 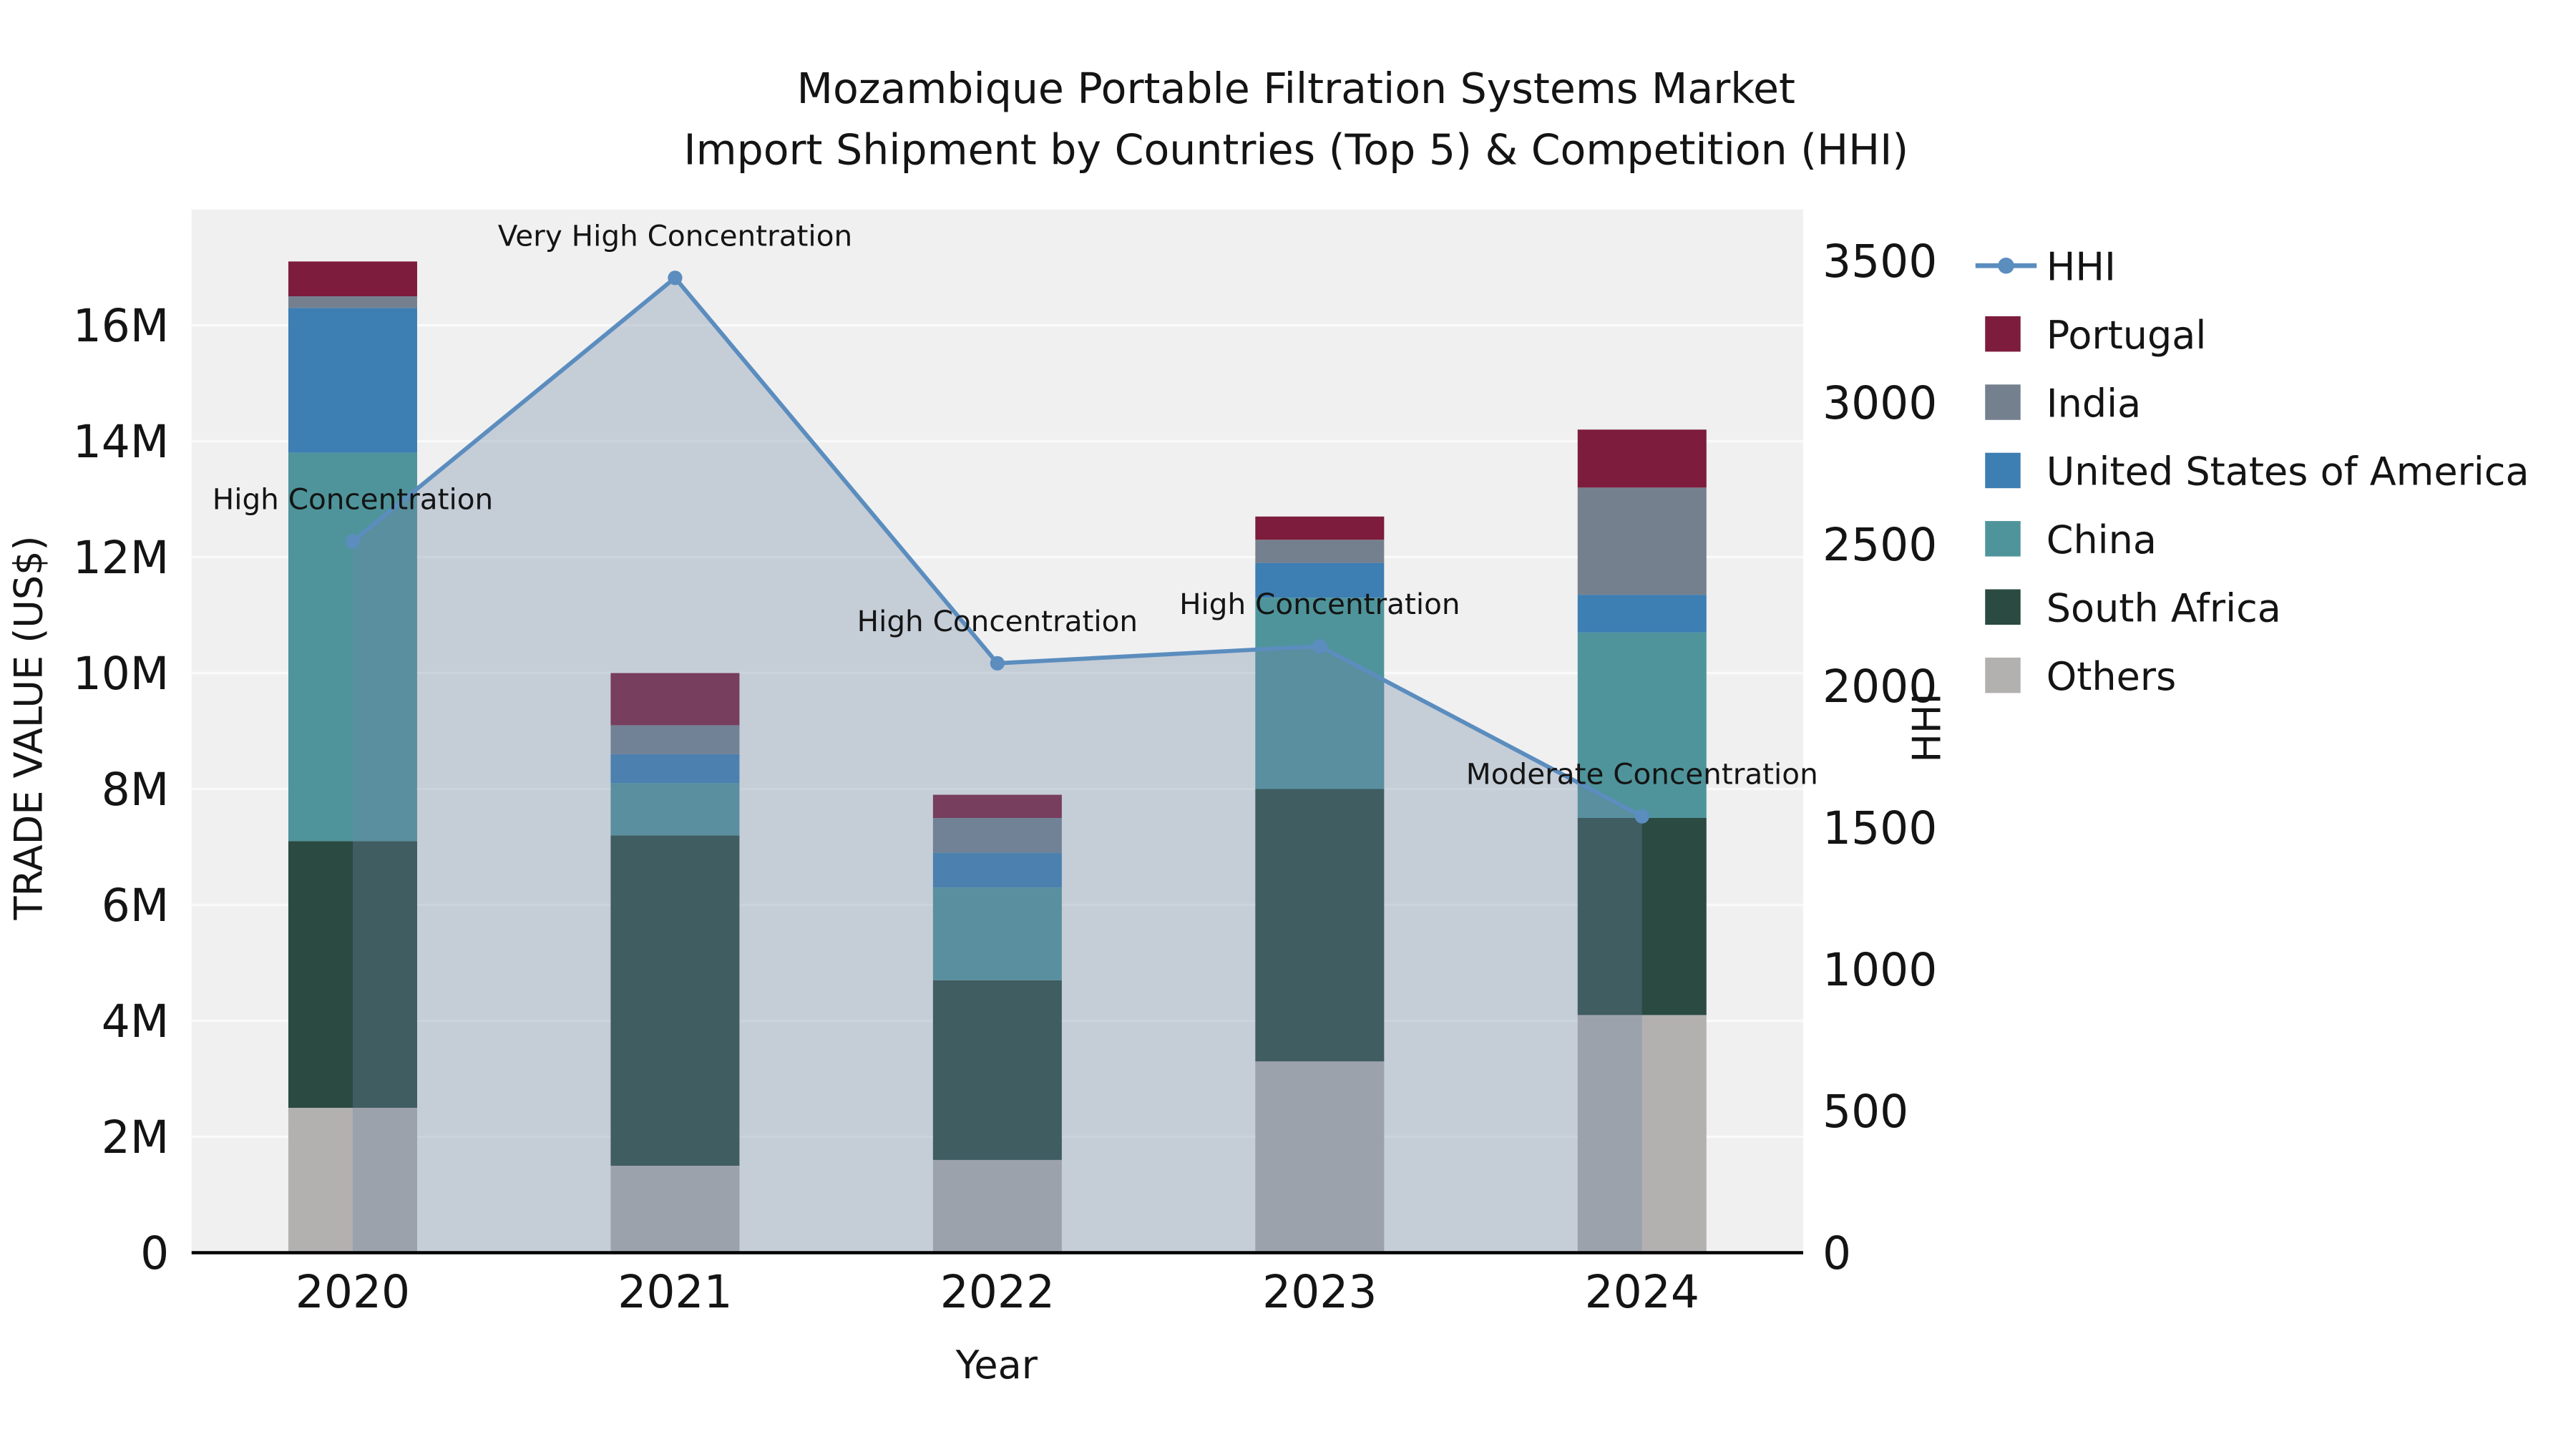 I want to click on bar-segment-others-2020, so click(x=352, y=1180).